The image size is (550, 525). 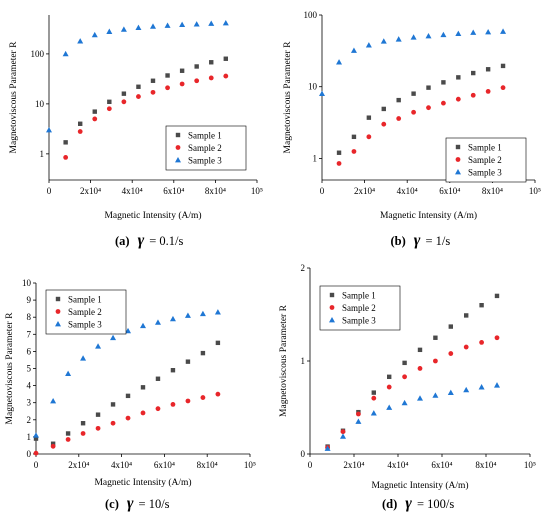 I want to click on y-tick-label: 3, so click(x=29, y=403).